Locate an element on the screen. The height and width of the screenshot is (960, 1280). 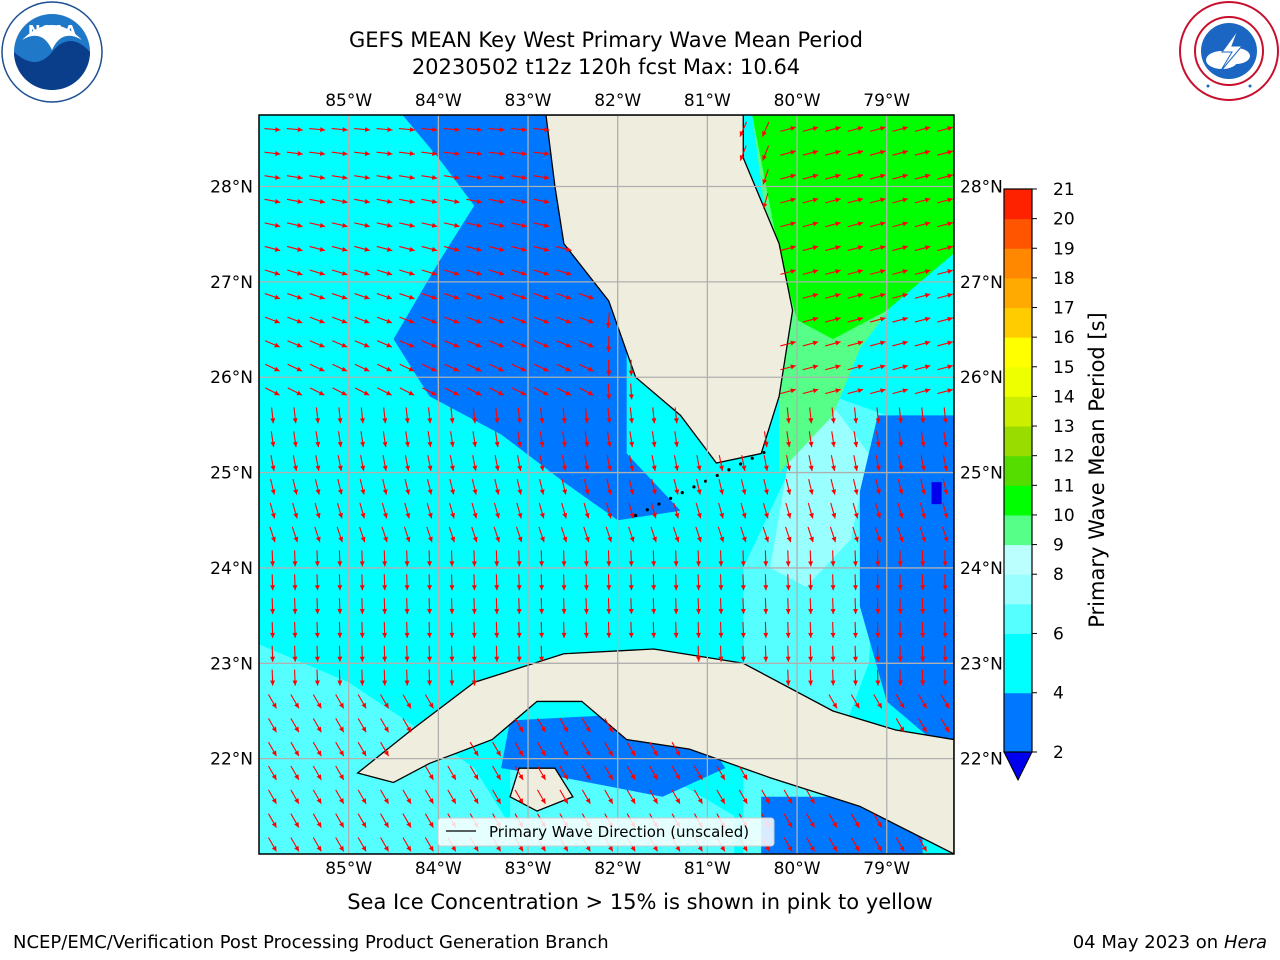
footer-date: 04 May 2023 on Hera is located at coordinates (1170, 942).